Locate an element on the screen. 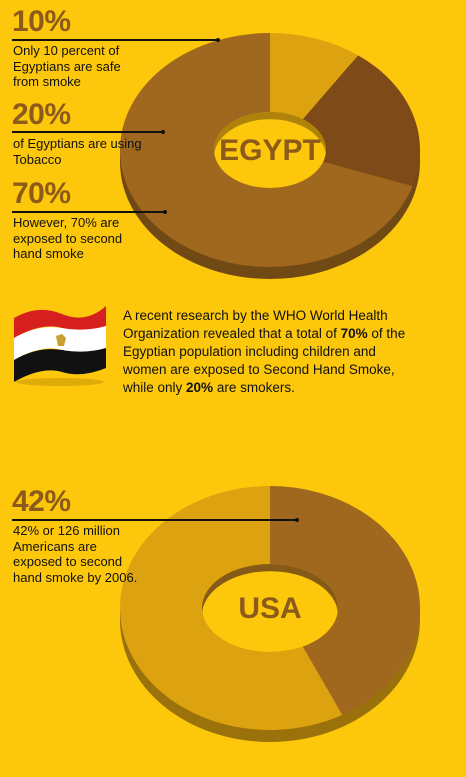  egypt-10-percent-label: 10% is located at coordinates (41, 21).